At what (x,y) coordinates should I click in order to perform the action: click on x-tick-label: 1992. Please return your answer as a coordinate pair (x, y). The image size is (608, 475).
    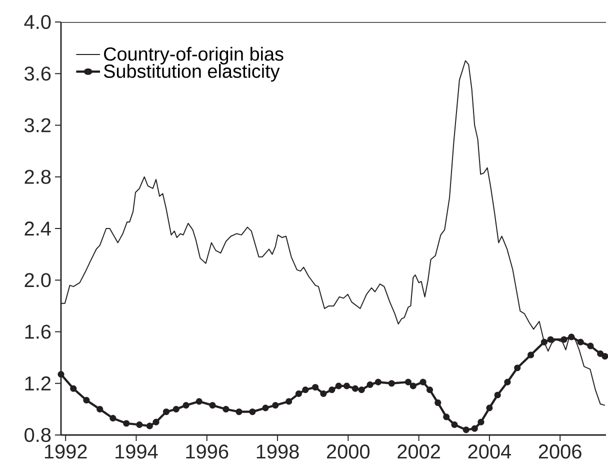
    Looking at the image, I should click on (65, 451).